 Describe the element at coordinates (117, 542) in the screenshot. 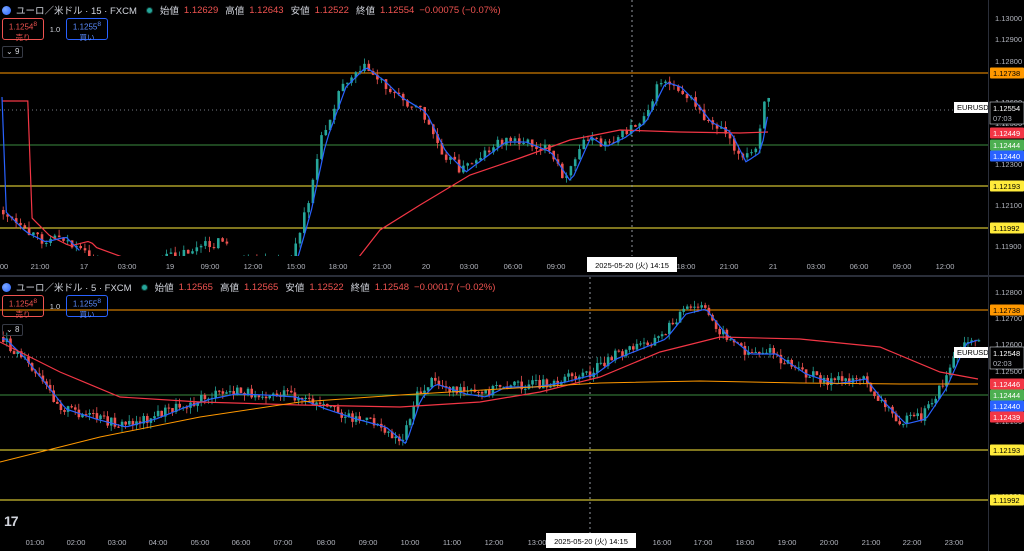

I see `time-tick-label: 03:00` at that location.